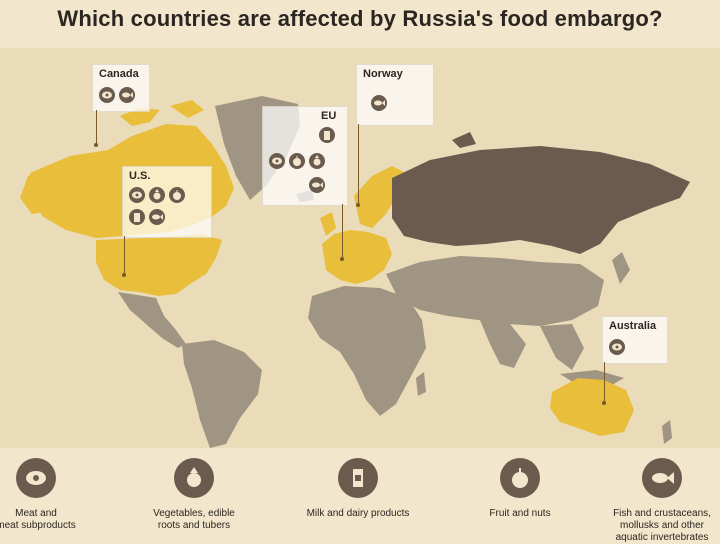 The height and width of the screenshot is (544, 720). What do you see at coordinates (532, 345) in the screenshot?
I see `south-asia-shape` at bounding box center [532, 345].